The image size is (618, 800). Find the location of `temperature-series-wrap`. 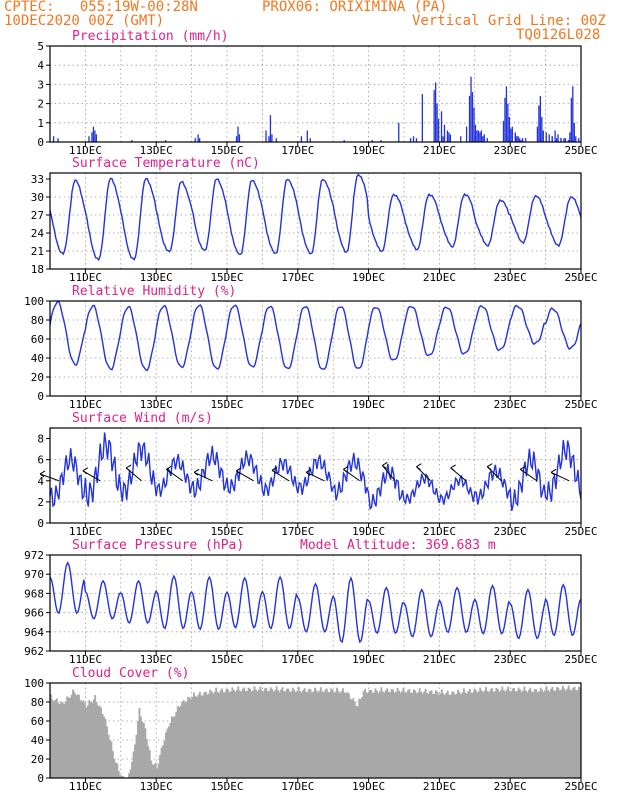

temperature-series-wrap is located at coordinates (315, 217).